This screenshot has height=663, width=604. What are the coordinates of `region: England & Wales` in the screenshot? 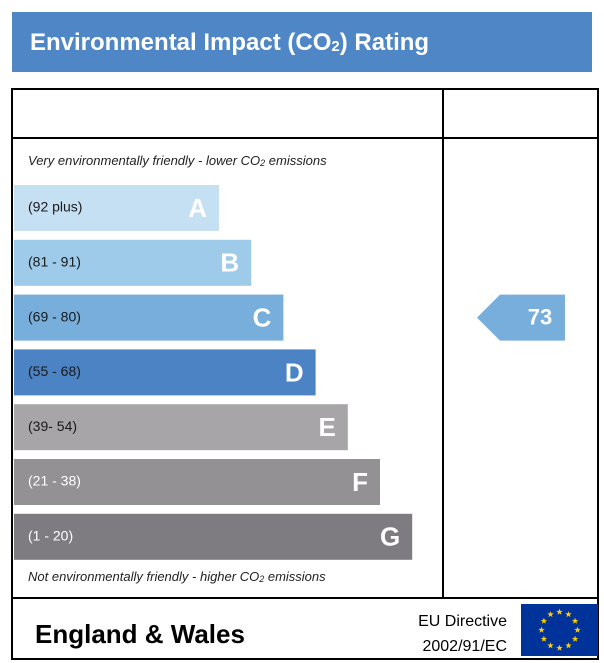 It's located at (140, 634).